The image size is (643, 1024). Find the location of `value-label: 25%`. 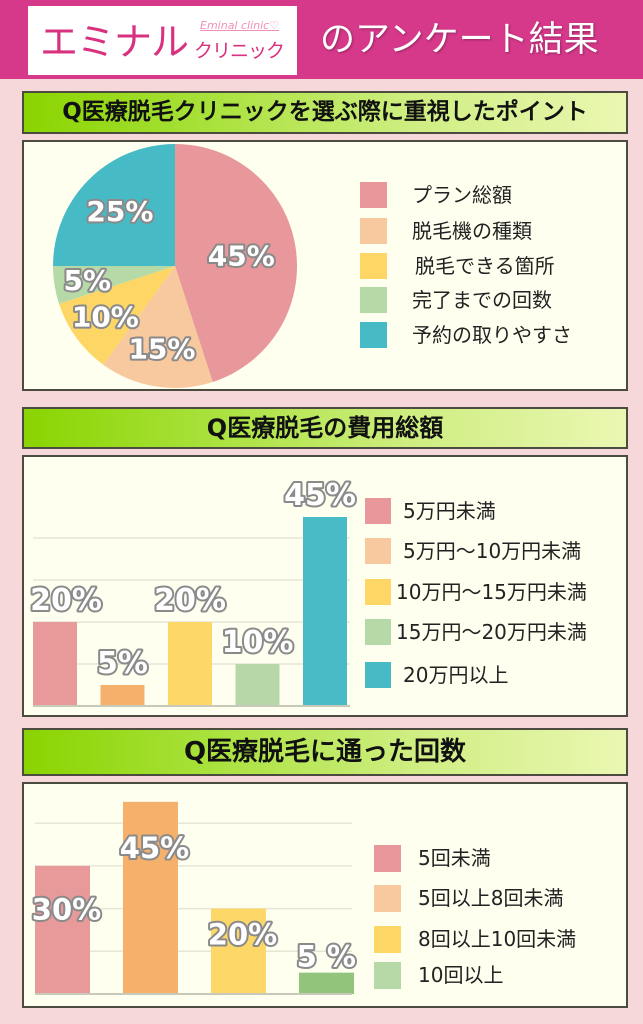

value-label: 25% is located at coordinates (119, 211).